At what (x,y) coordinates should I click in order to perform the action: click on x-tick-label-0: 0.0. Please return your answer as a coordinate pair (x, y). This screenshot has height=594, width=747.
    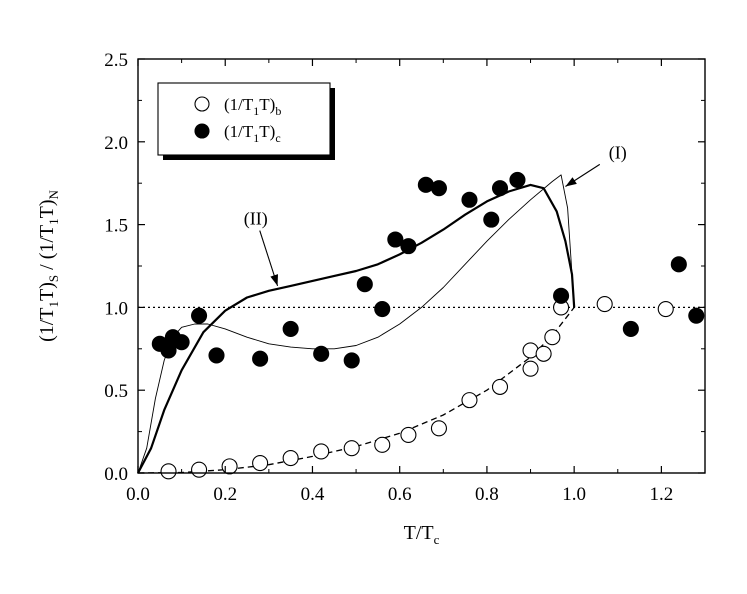
    Looking at the image, I should click on (138, 494).